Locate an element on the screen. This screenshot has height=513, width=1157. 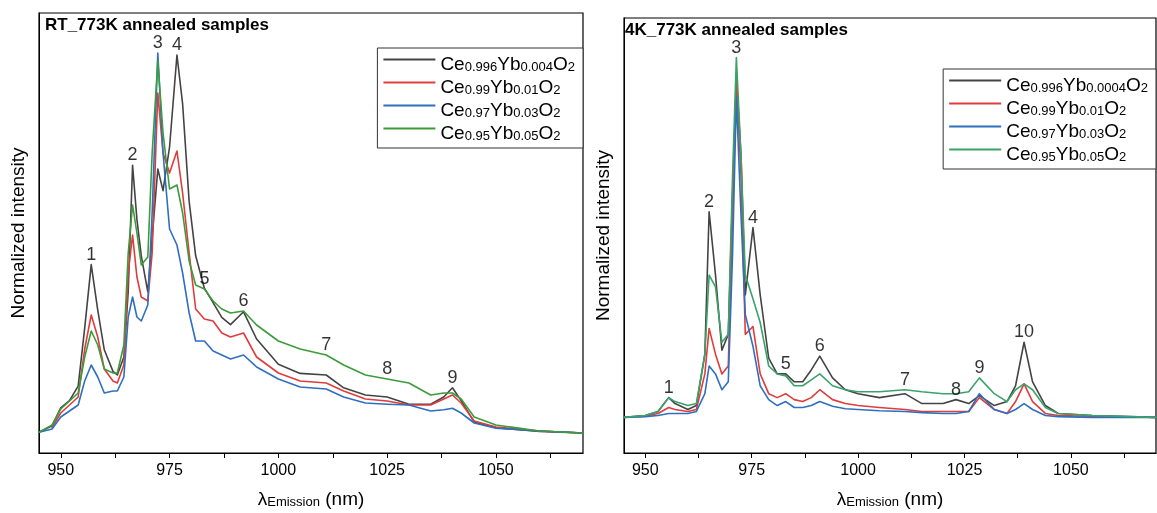
annotation: 5 is located at coordinates (785, 362).